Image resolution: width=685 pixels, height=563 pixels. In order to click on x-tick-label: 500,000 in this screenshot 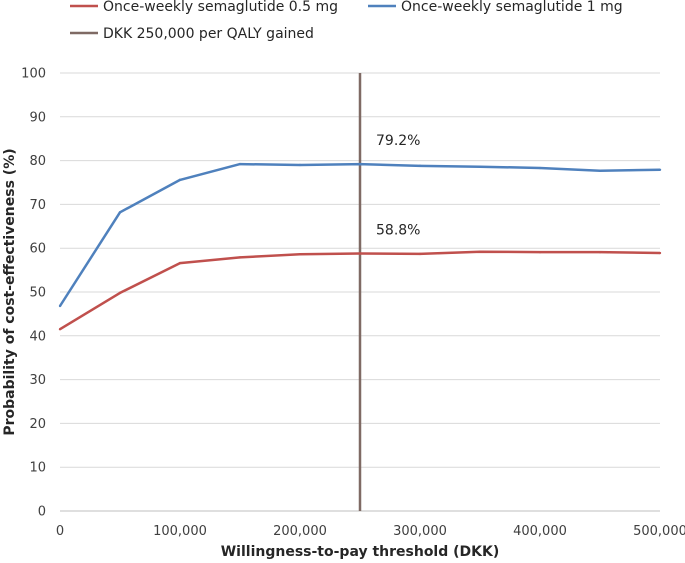, I will do `click(659, 531)`.